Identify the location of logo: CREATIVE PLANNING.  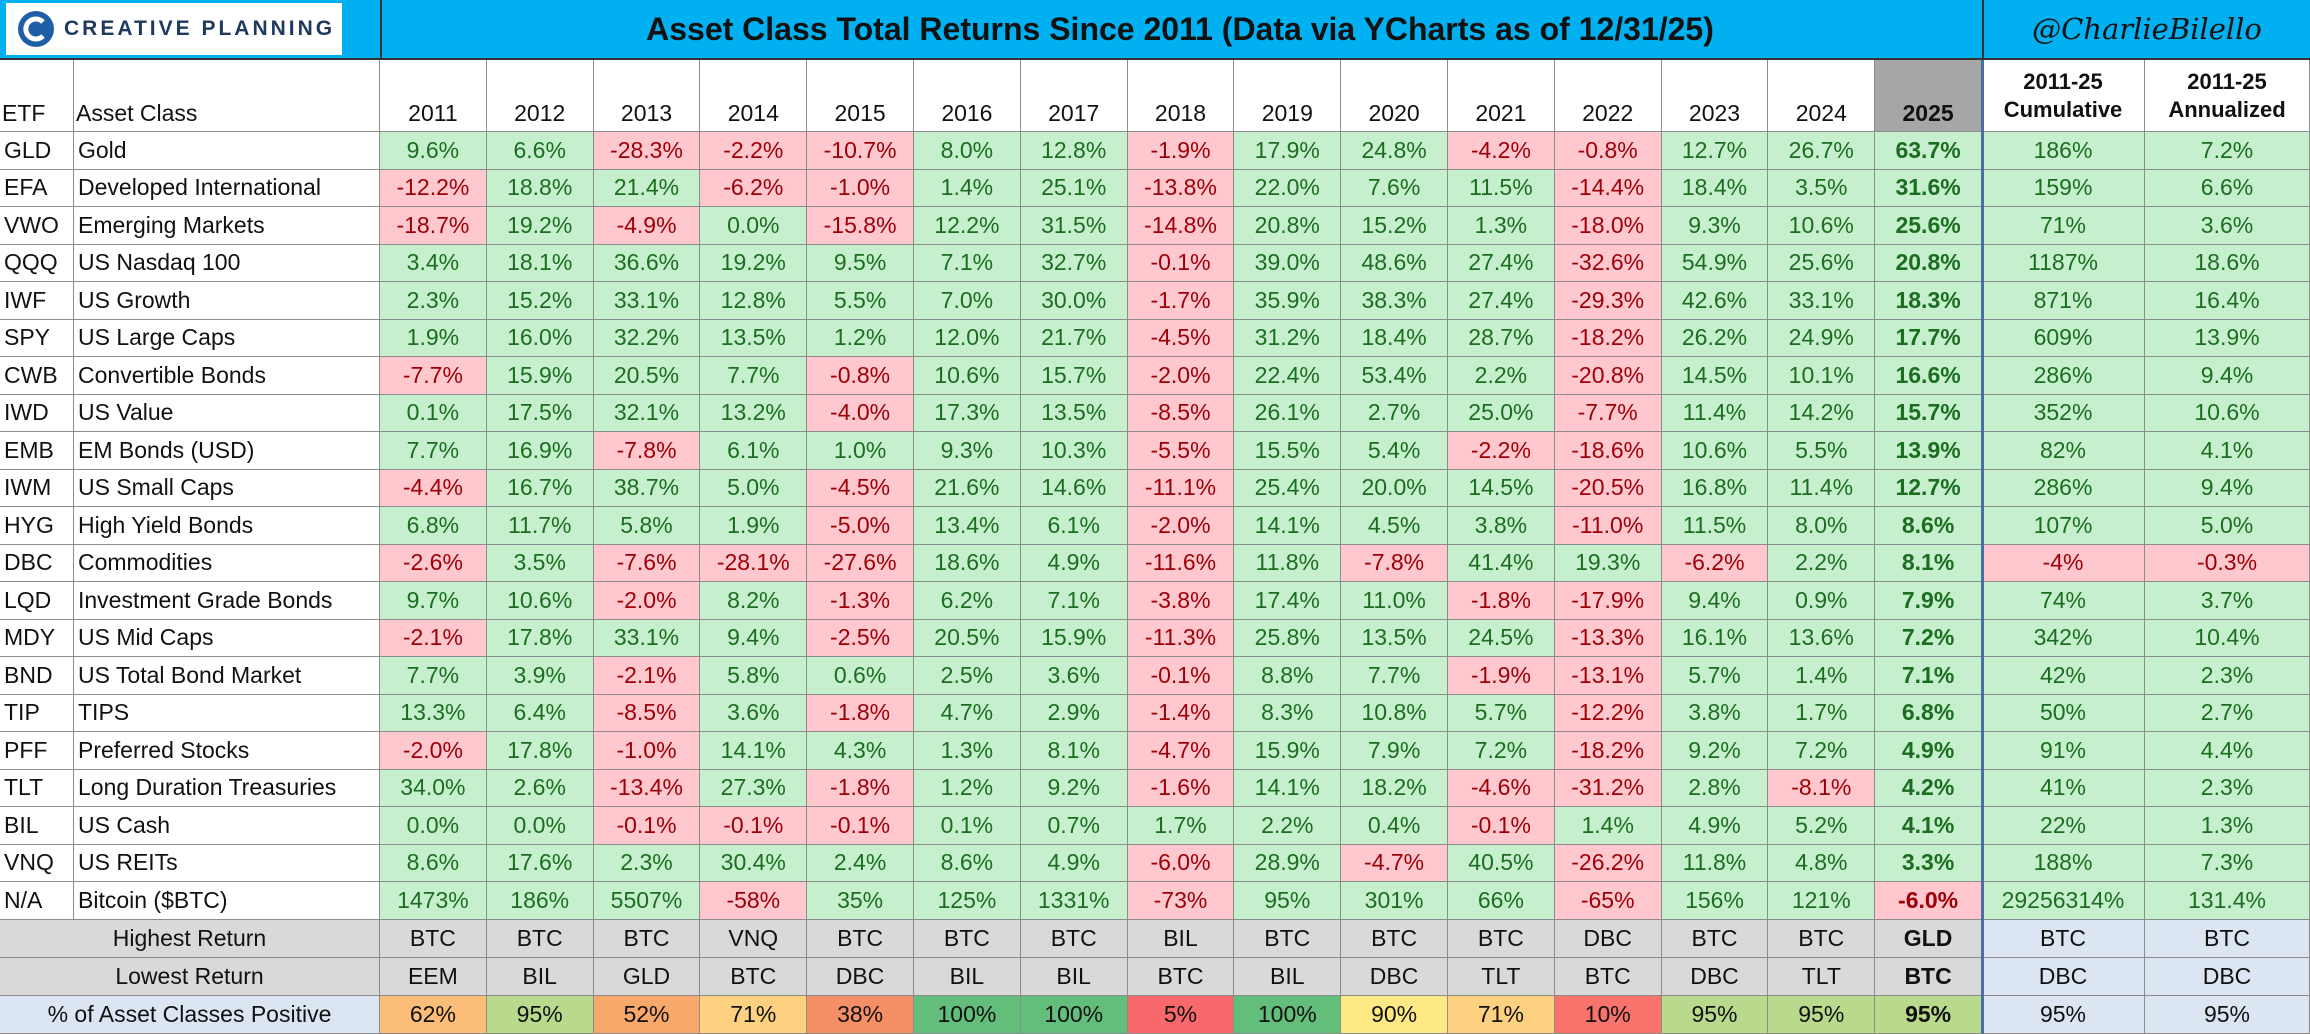
(174, 29).